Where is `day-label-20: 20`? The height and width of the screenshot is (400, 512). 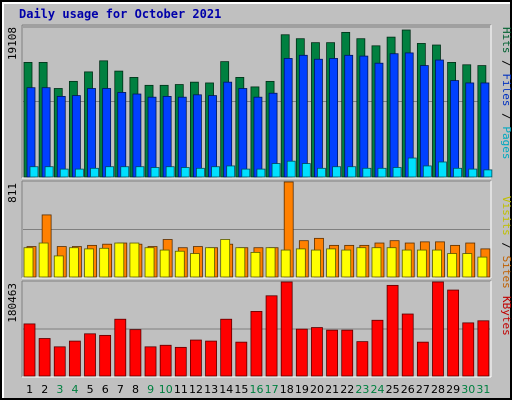
day-label-20: 20 is located at coordinates (317, 389).